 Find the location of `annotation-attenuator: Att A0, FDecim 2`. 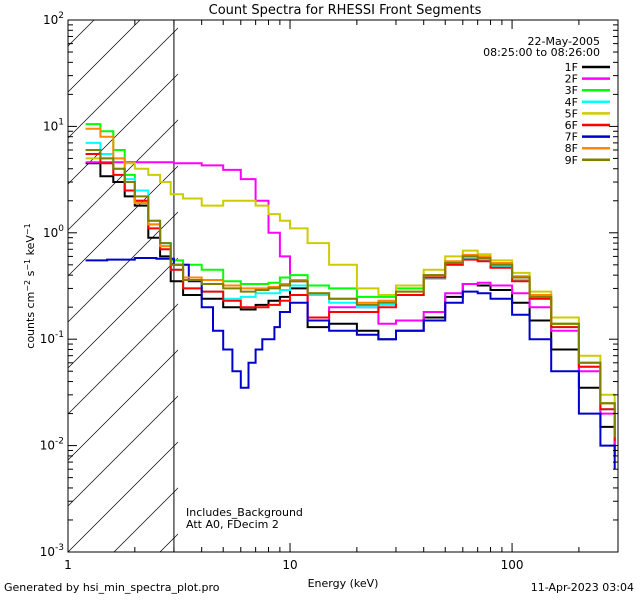

annotation-attenuator: Att A0, FDecim 2 is located at coordinates (232, 524).